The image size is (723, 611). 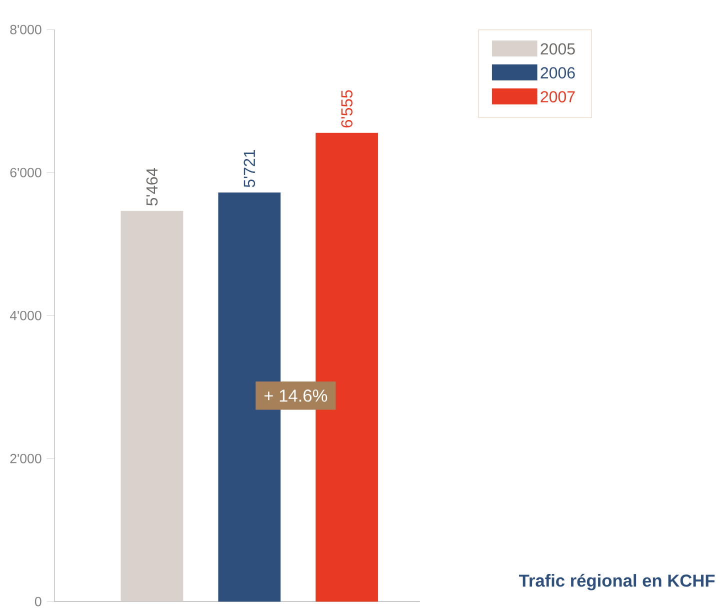 I want to click on y-tick-label: 2'000, so click(x=26, y=459).